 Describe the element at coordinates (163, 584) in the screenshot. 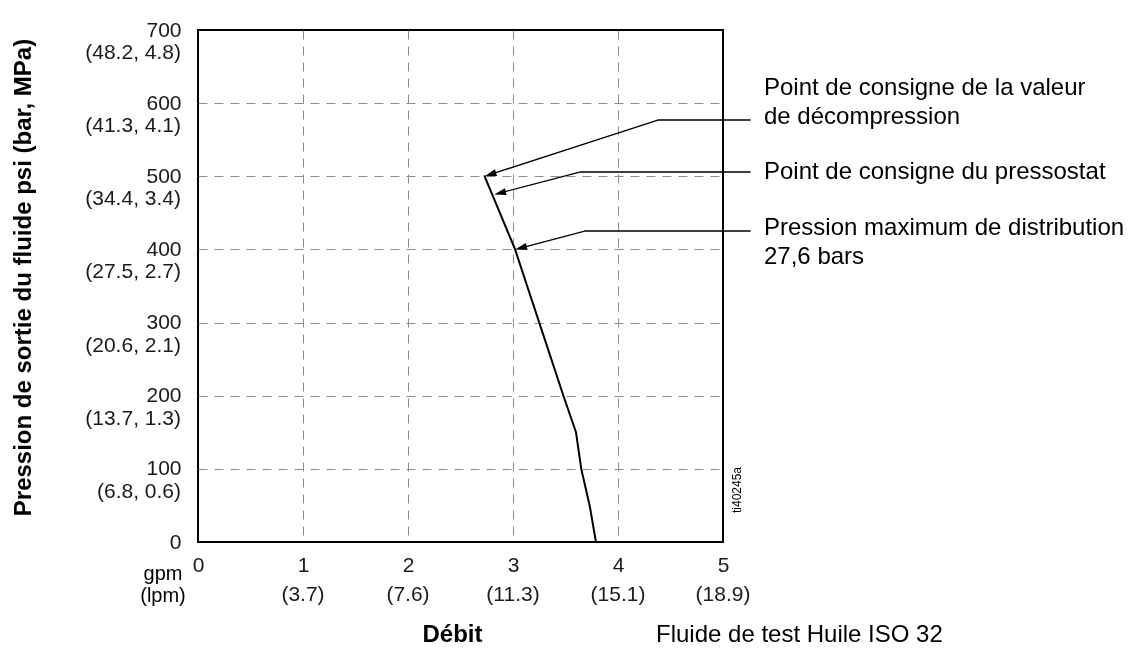

I see `text: gpm (lpm)` at that location.